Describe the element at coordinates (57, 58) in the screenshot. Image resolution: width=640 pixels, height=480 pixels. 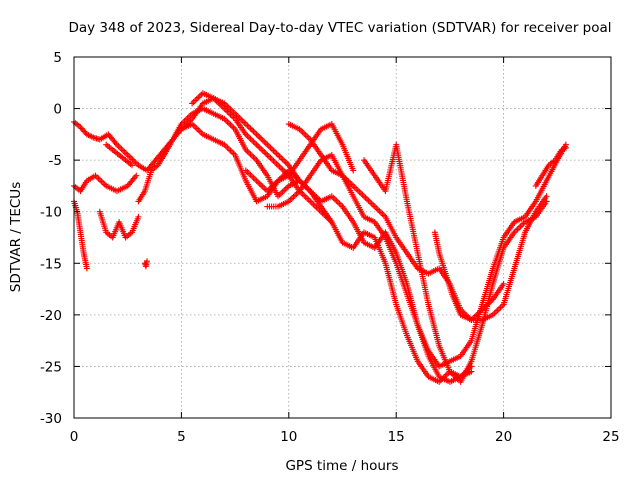
I see `y-tick-label: 5` at that location.